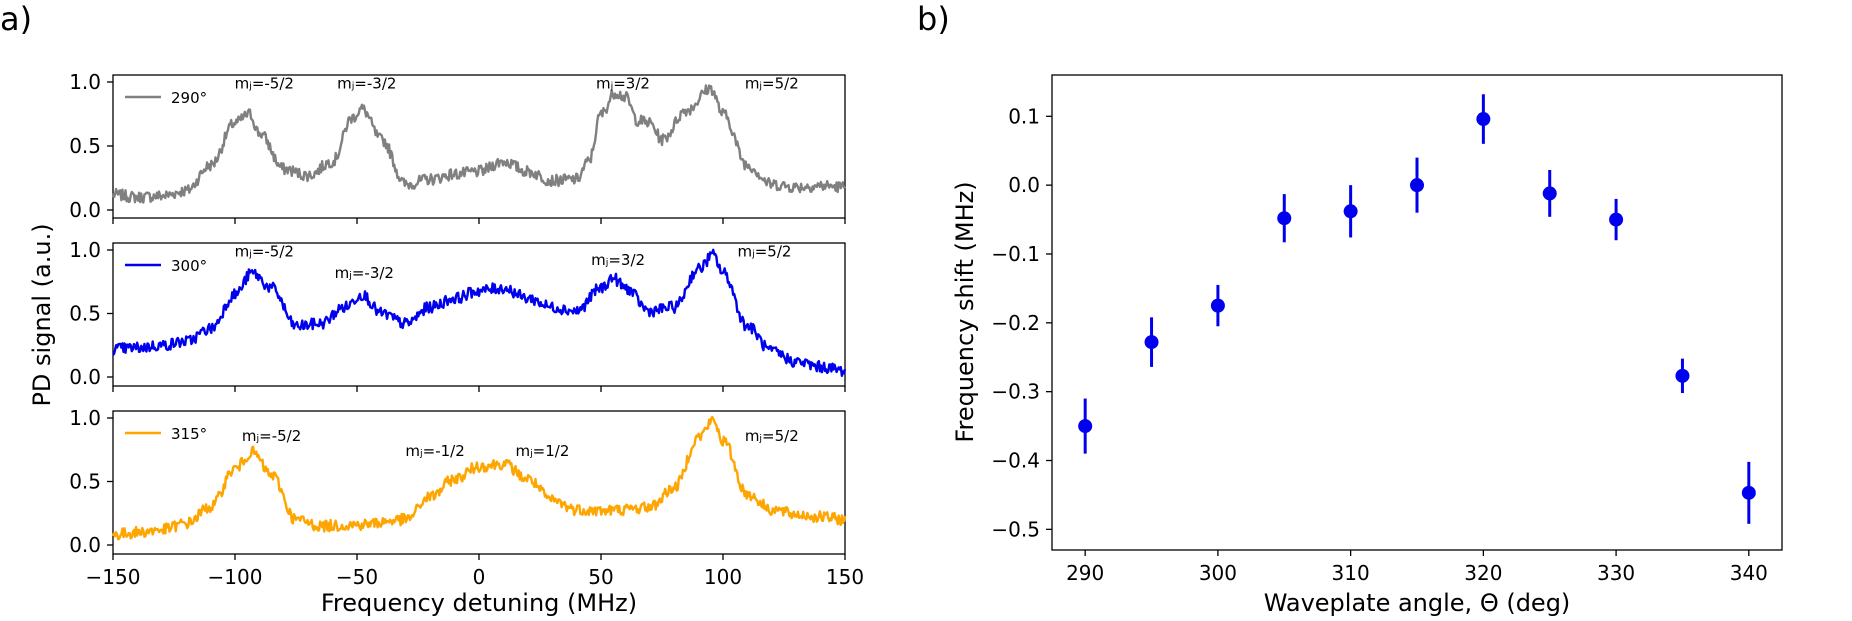 This screenshot has width=1852, height=621. Describe the element at coordinates (723, 577) in the screenshot. I see `x-tick-label: 100` at that location.